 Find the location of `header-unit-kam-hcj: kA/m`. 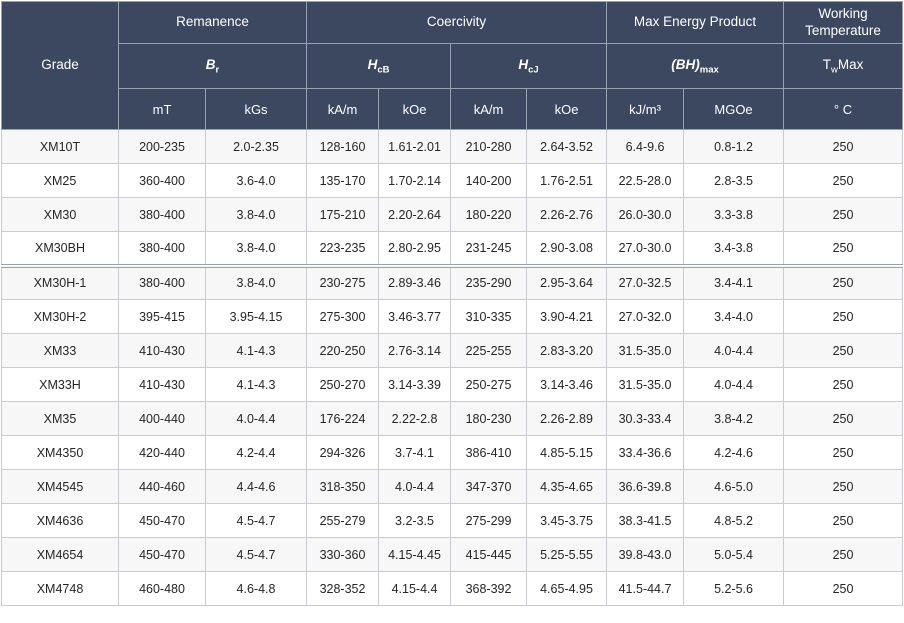

header-unit-kam-hcj: kA/m is located at coordinates (489, 109).